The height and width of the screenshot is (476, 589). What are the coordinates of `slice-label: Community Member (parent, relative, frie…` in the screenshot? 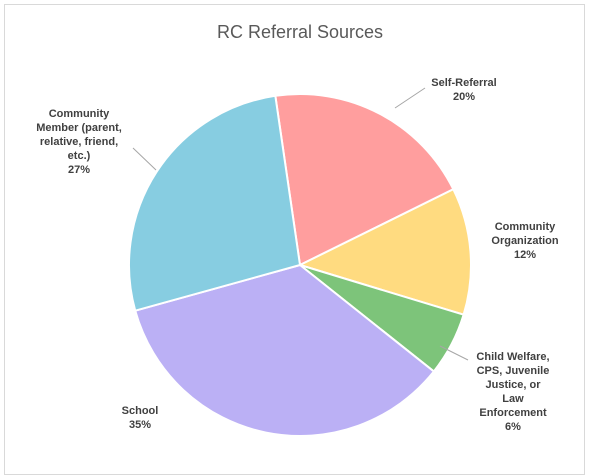 It's located at (79, 142).